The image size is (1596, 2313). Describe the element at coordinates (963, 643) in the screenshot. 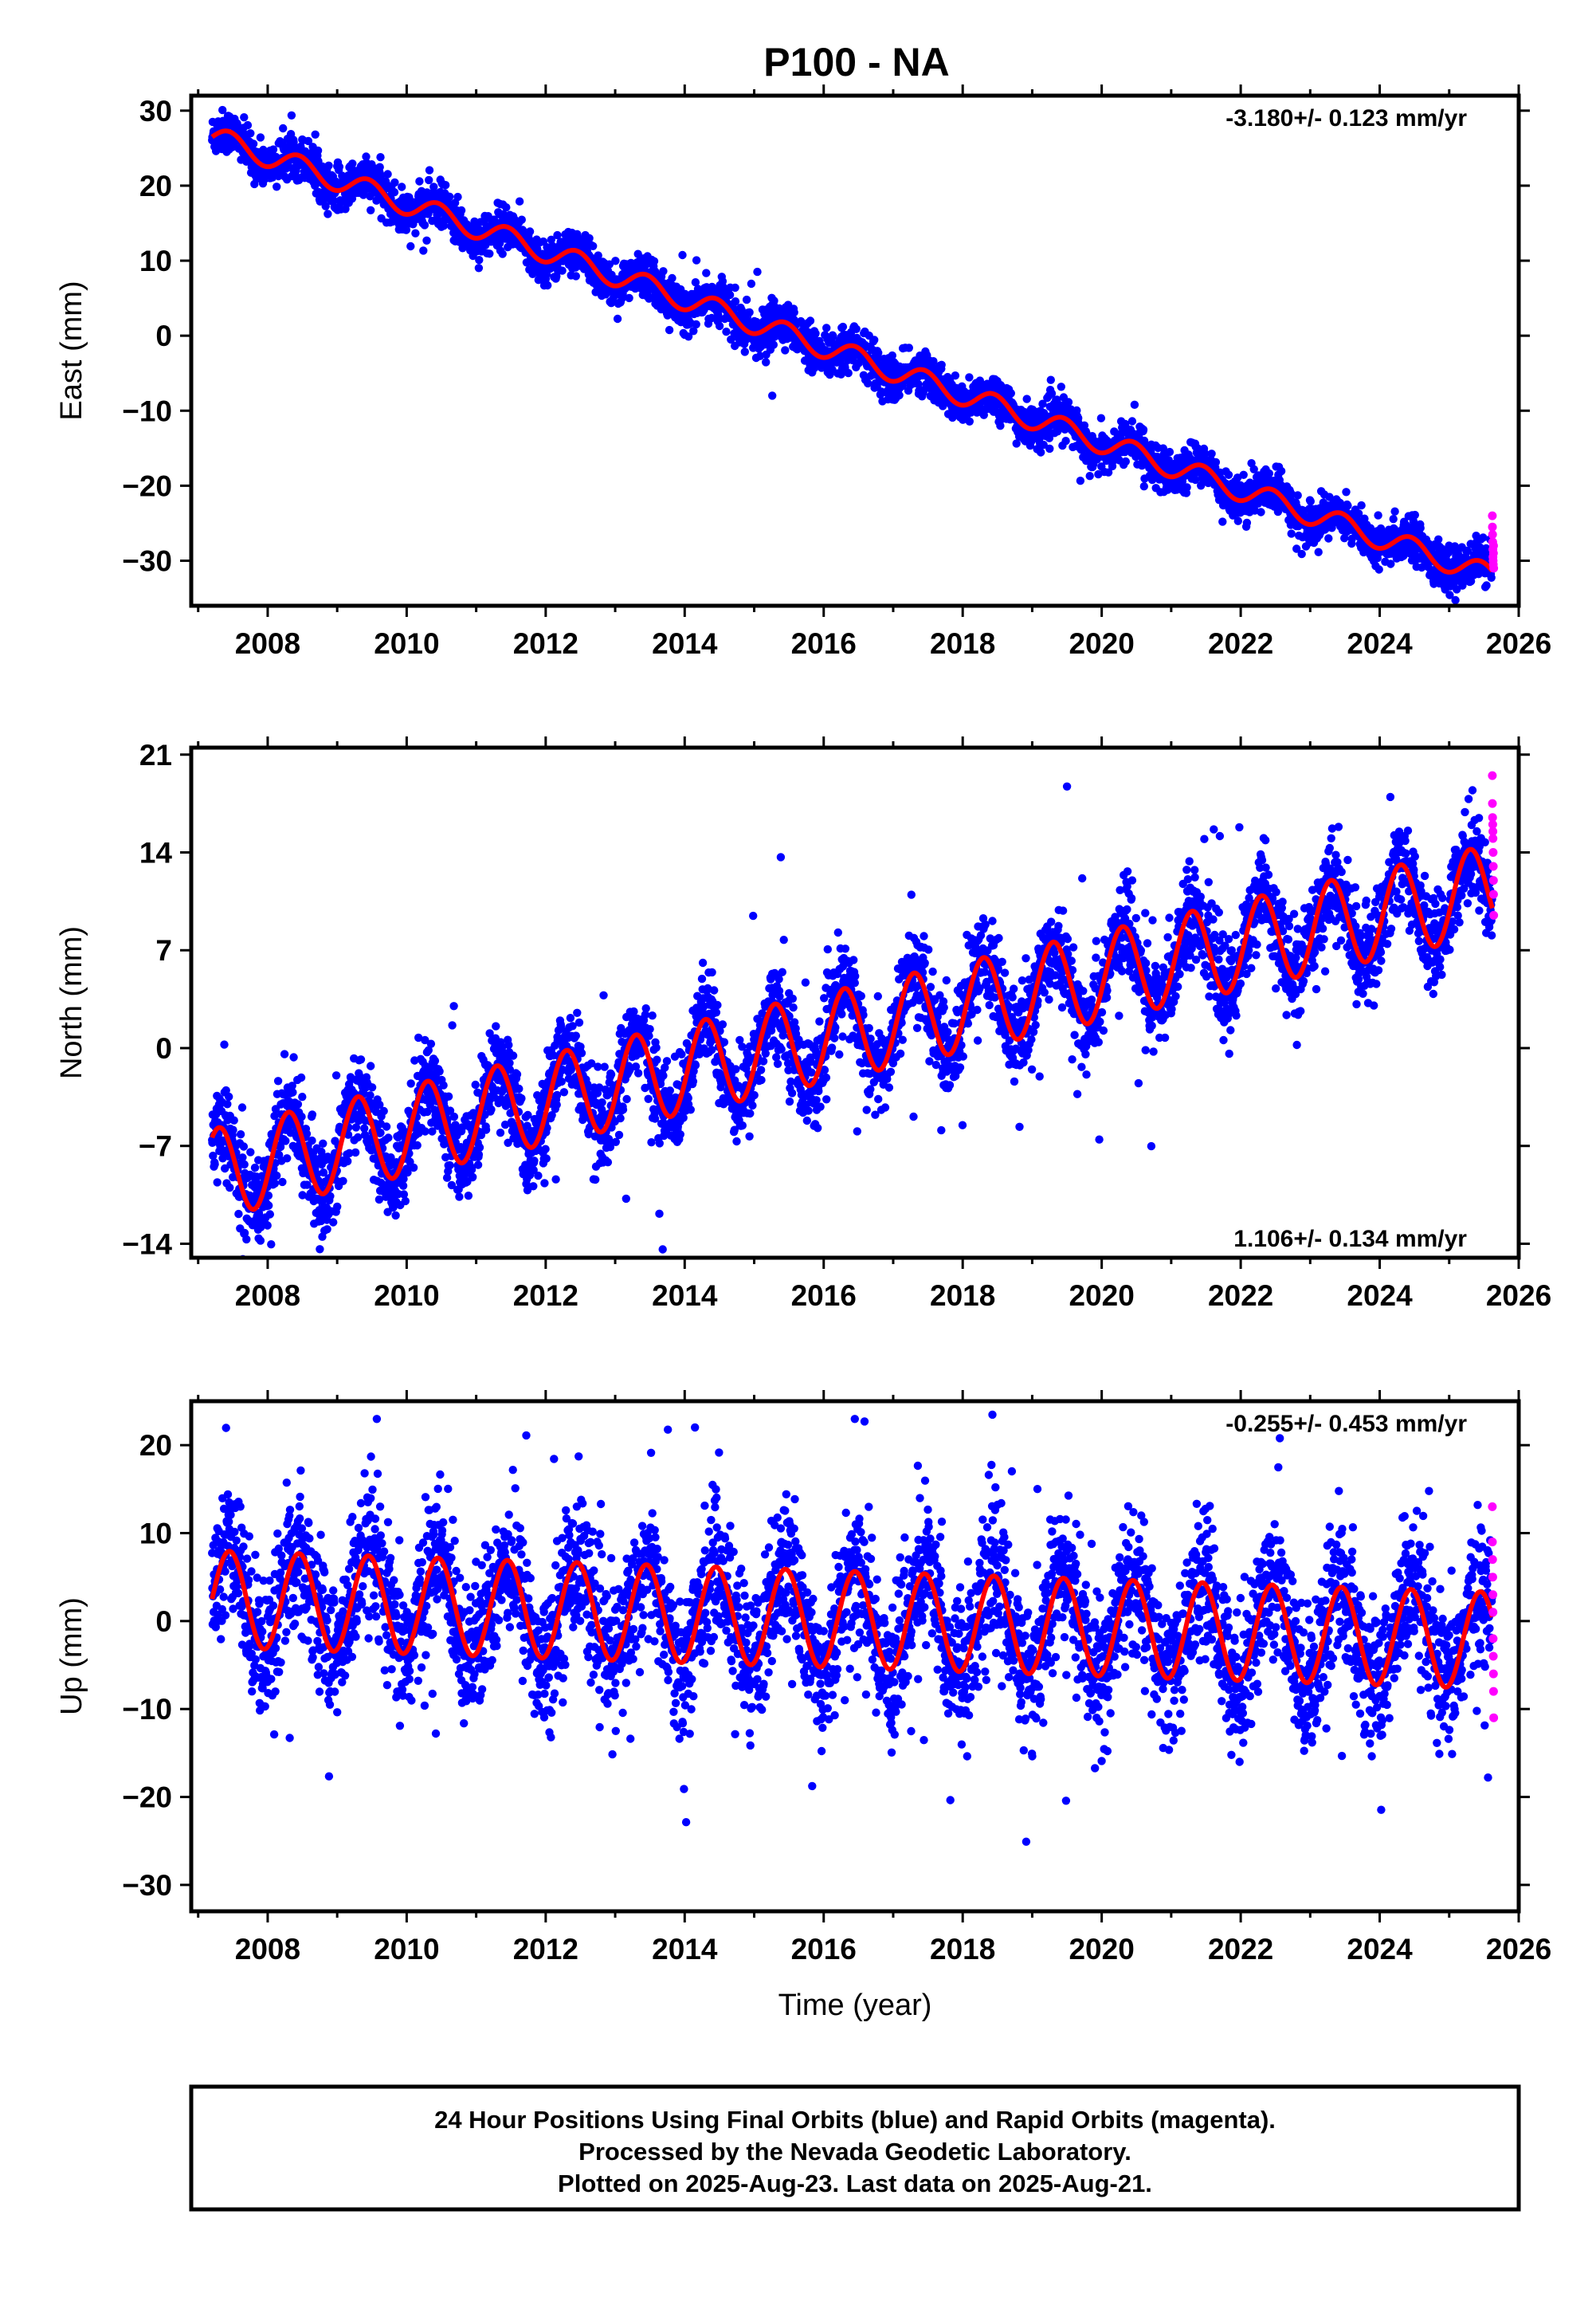

I see `x-tick-label: 2018` at that location.